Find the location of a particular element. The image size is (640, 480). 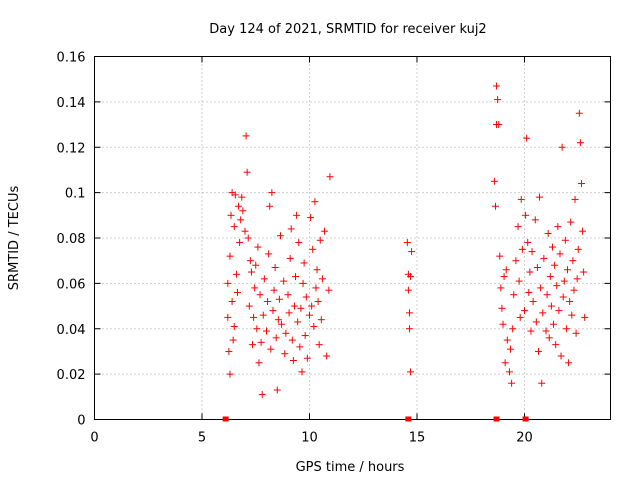

y-tick-label: 0 is located at coordinates (81, 421).